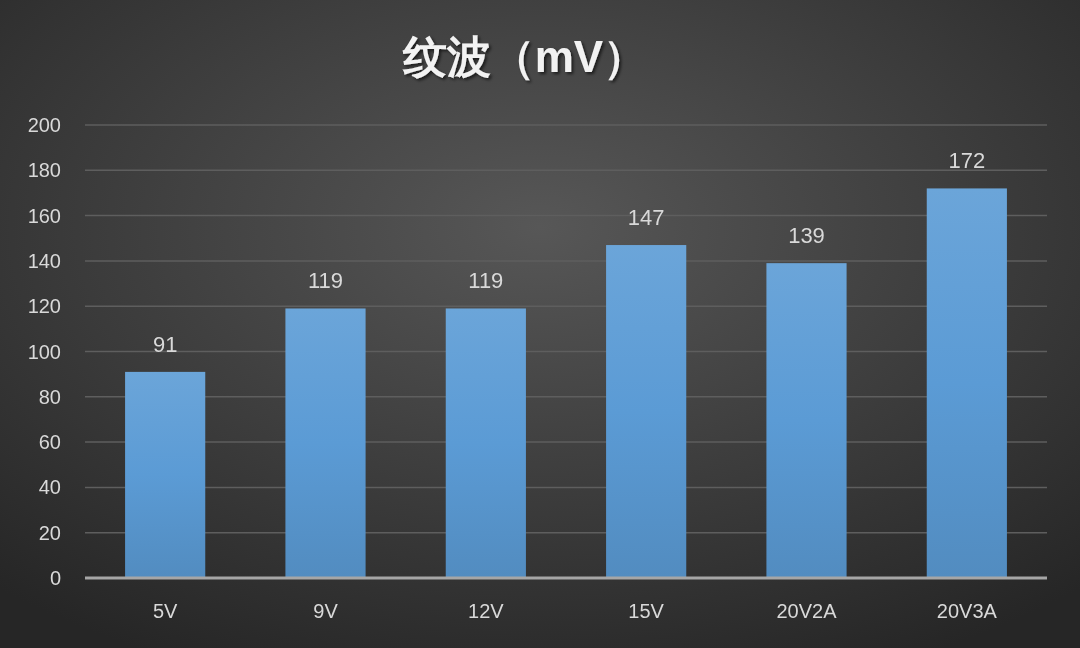 This screenshot has width=1080, height=648. What do you see at coordinates (44, 351) in the screenshot?
I see `y-tick-label: 100` at bounding box center [44, 351].